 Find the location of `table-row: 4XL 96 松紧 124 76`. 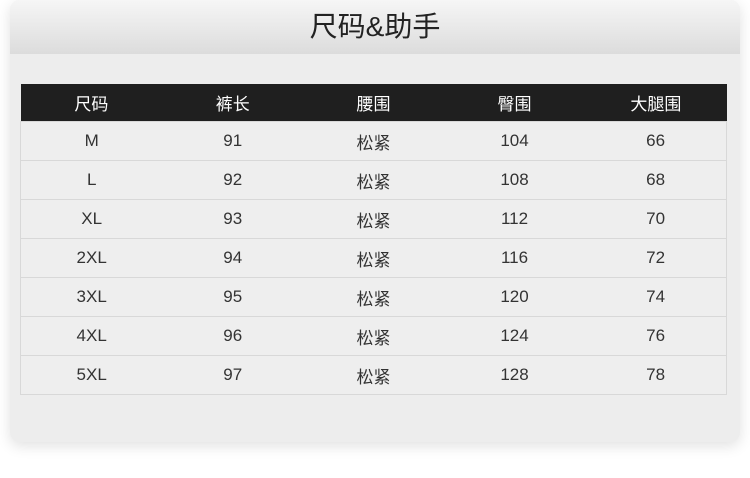

table-row: 4XL 96 松紧 124 76 is located at coordinates (374, 336).